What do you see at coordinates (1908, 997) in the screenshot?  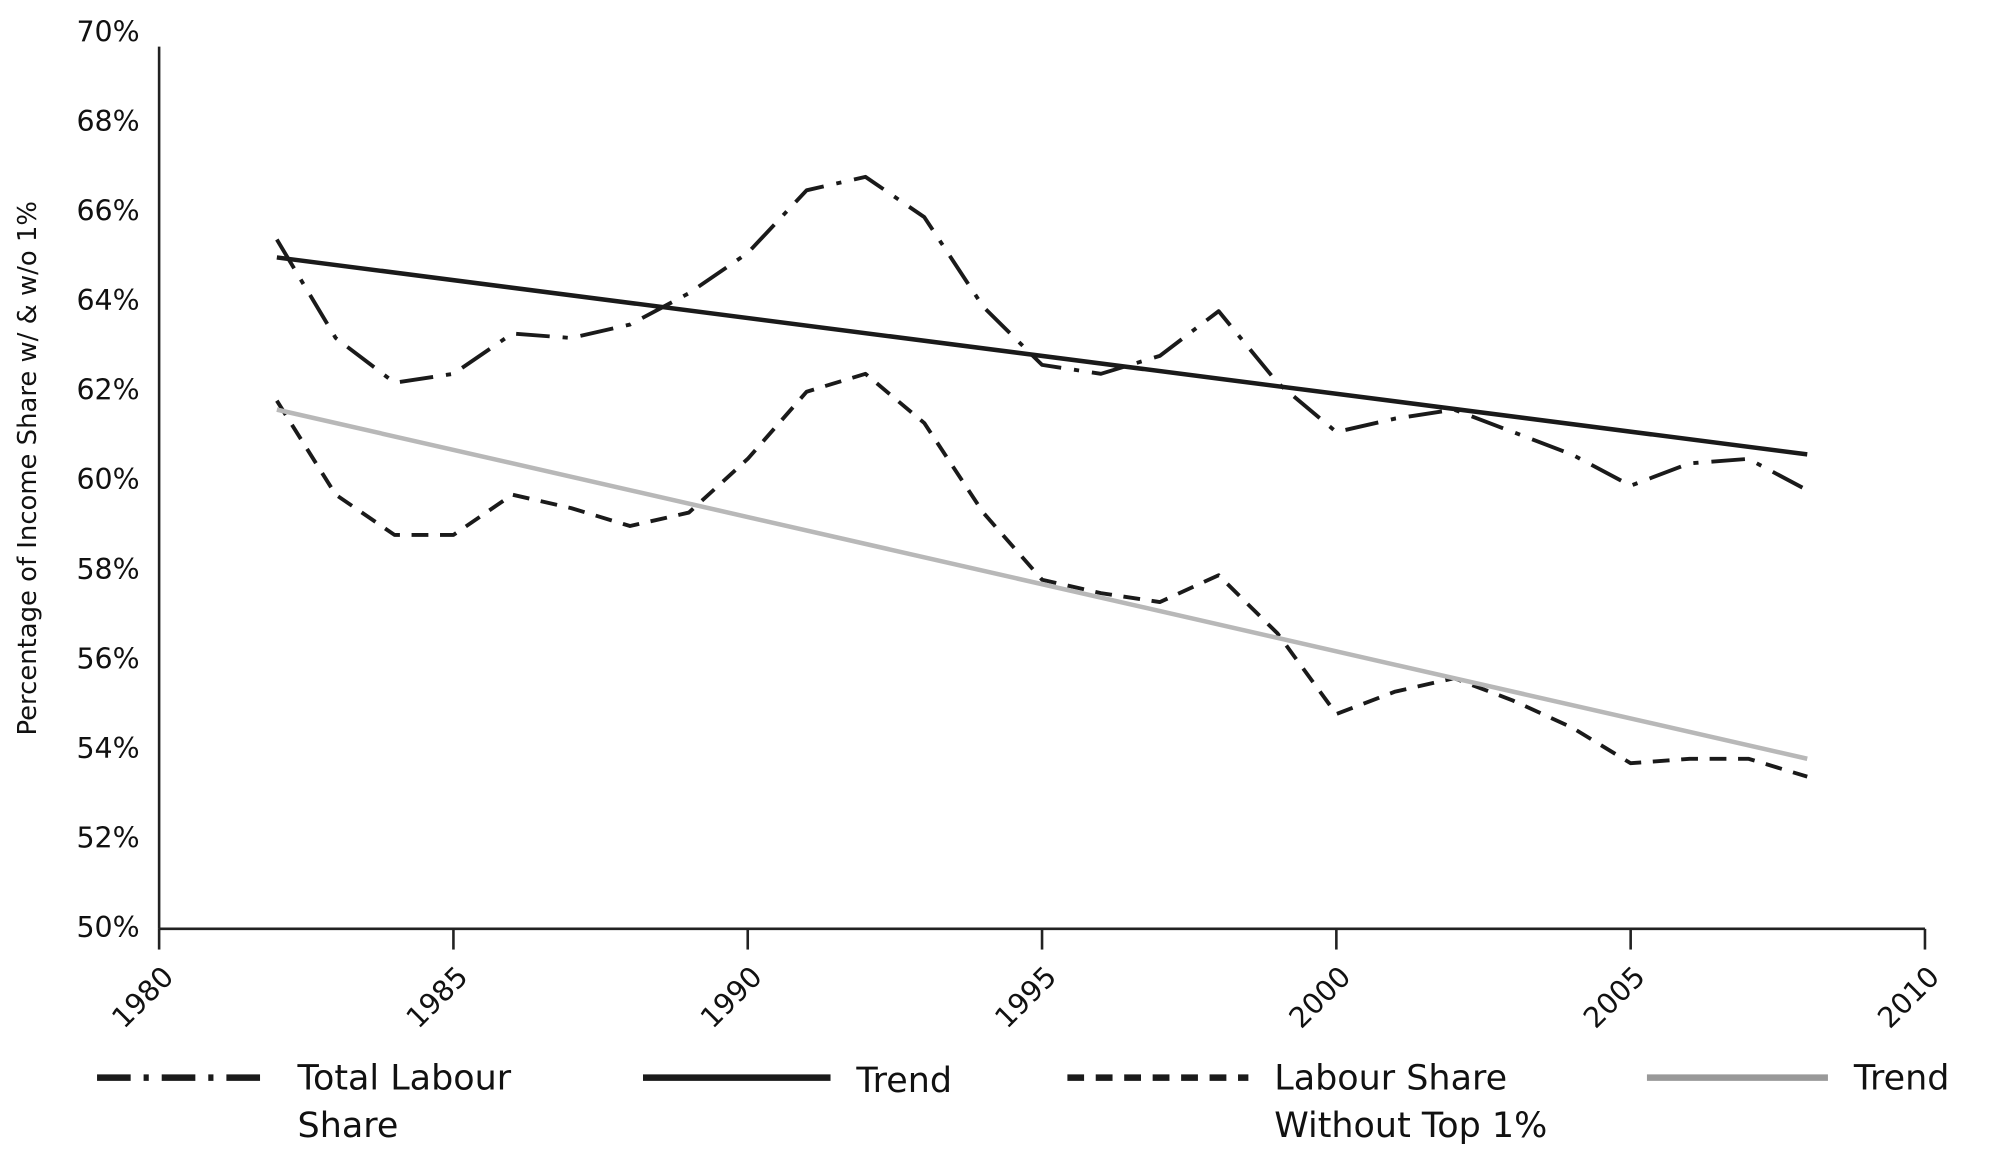 I see `x-tick-label: 2010` at bounding box center [1908, 997].